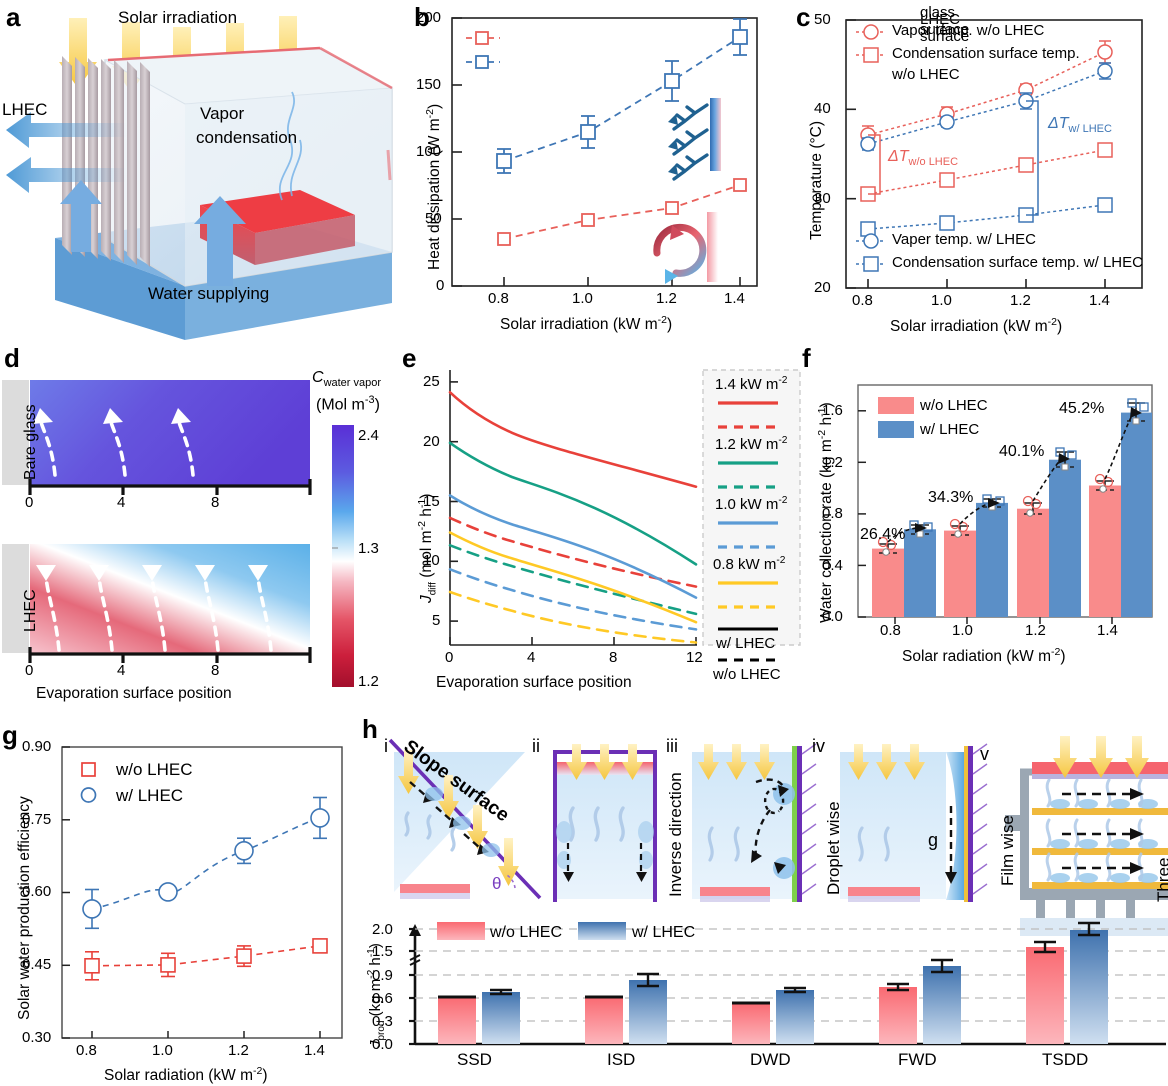 The image size is (1168, 1086). What do you see at coordinates (433, 218) in the screenshot?
I see `panel-b-ytick-1: 50` at bounding box center [433, 218].